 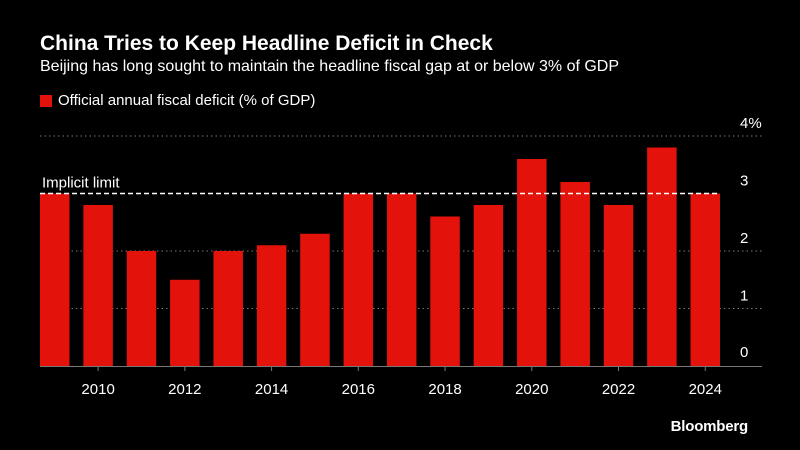 What do you see at coordinates (575, 274) in the screenshot?
I see `bar-2021` at bounding box center [575, 274].